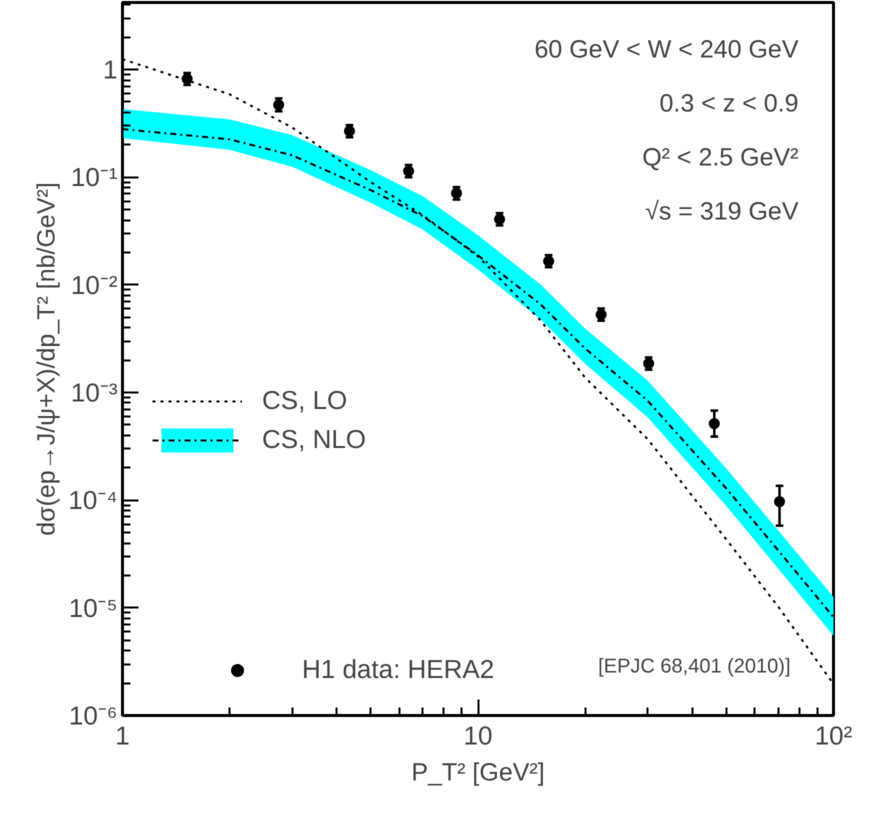  I want to click on x-tick-label: 10, so click(478, 735).